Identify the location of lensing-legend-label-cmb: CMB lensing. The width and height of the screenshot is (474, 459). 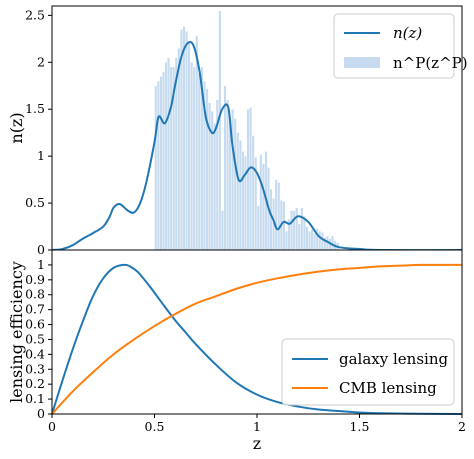
(388, 388).